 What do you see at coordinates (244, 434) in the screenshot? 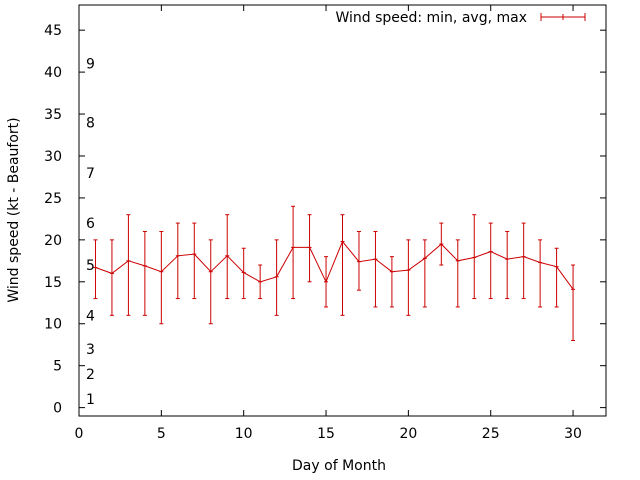
I see `x-tick-label: 10` at bounding box center [244, 434].